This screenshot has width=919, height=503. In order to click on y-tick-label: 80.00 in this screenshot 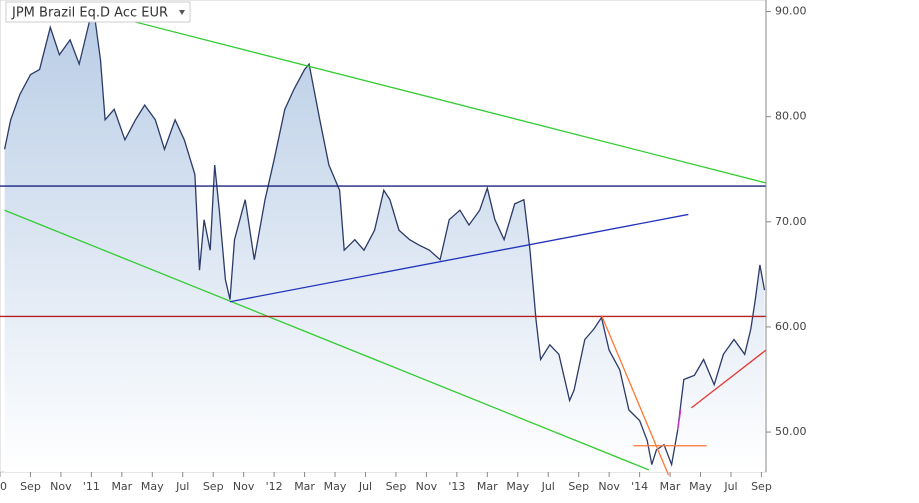, I will do `click(791, 116)`.